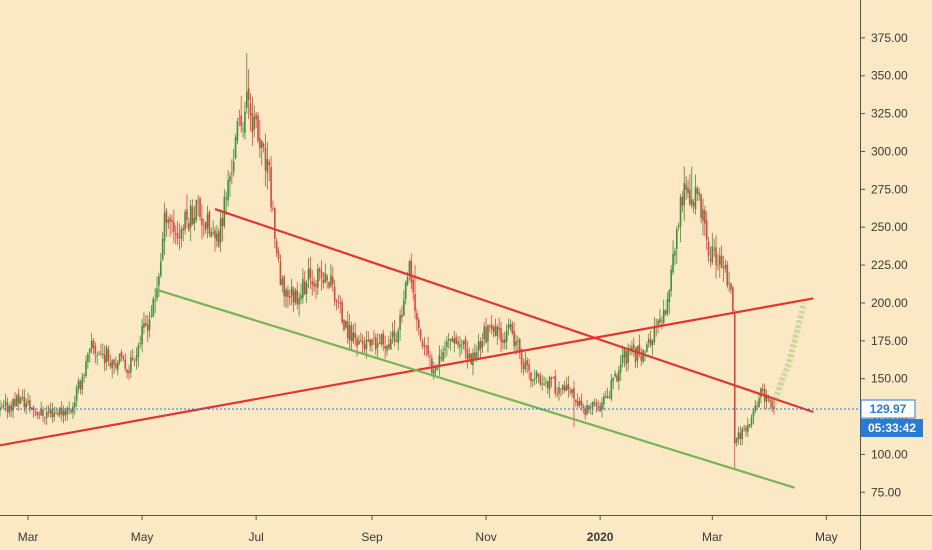 The height and width of the screenshot is (550, 932). What do you see at coordinates (142, 537) in the screenshot?
I see `x-tick-label: May` at bounding box center [142, 537].